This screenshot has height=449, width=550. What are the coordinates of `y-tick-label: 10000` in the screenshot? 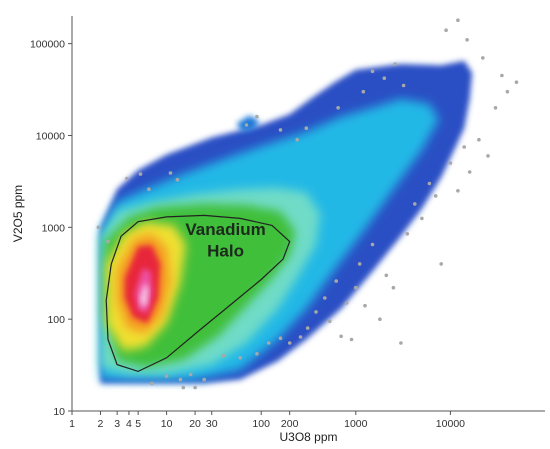 It's located at (50, 136).